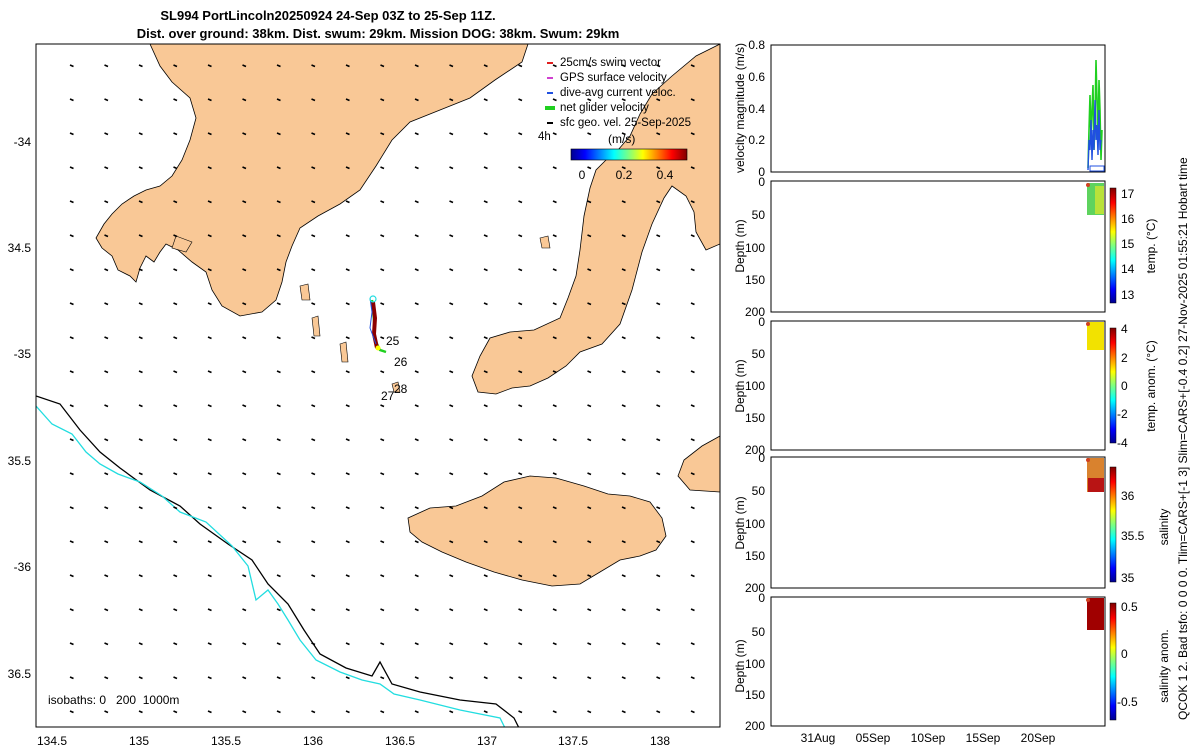 This screenshot has width=1200, height=750. I want to click on temp-cbar-tick: 14, so click(1128, 269).